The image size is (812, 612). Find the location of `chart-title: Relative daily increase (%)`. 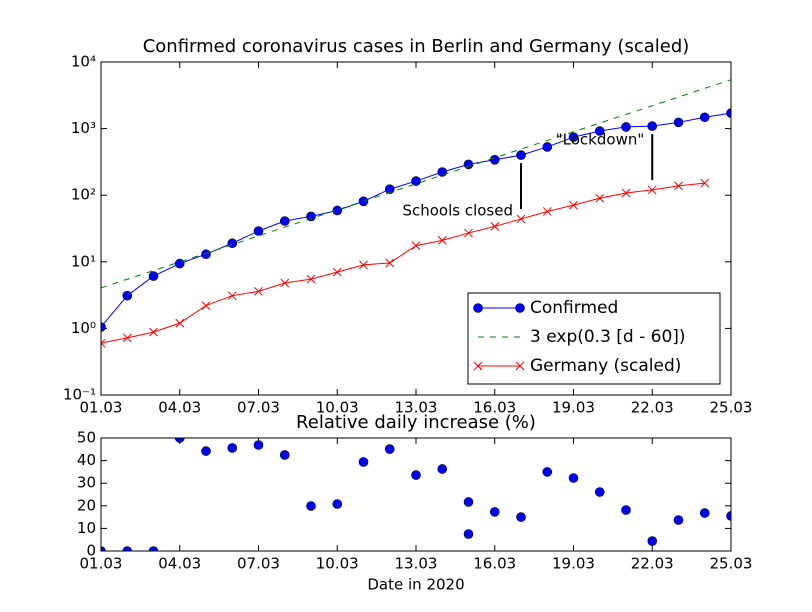

chart-title: Relative daily increase (%) is located at coordinates (416, 422).